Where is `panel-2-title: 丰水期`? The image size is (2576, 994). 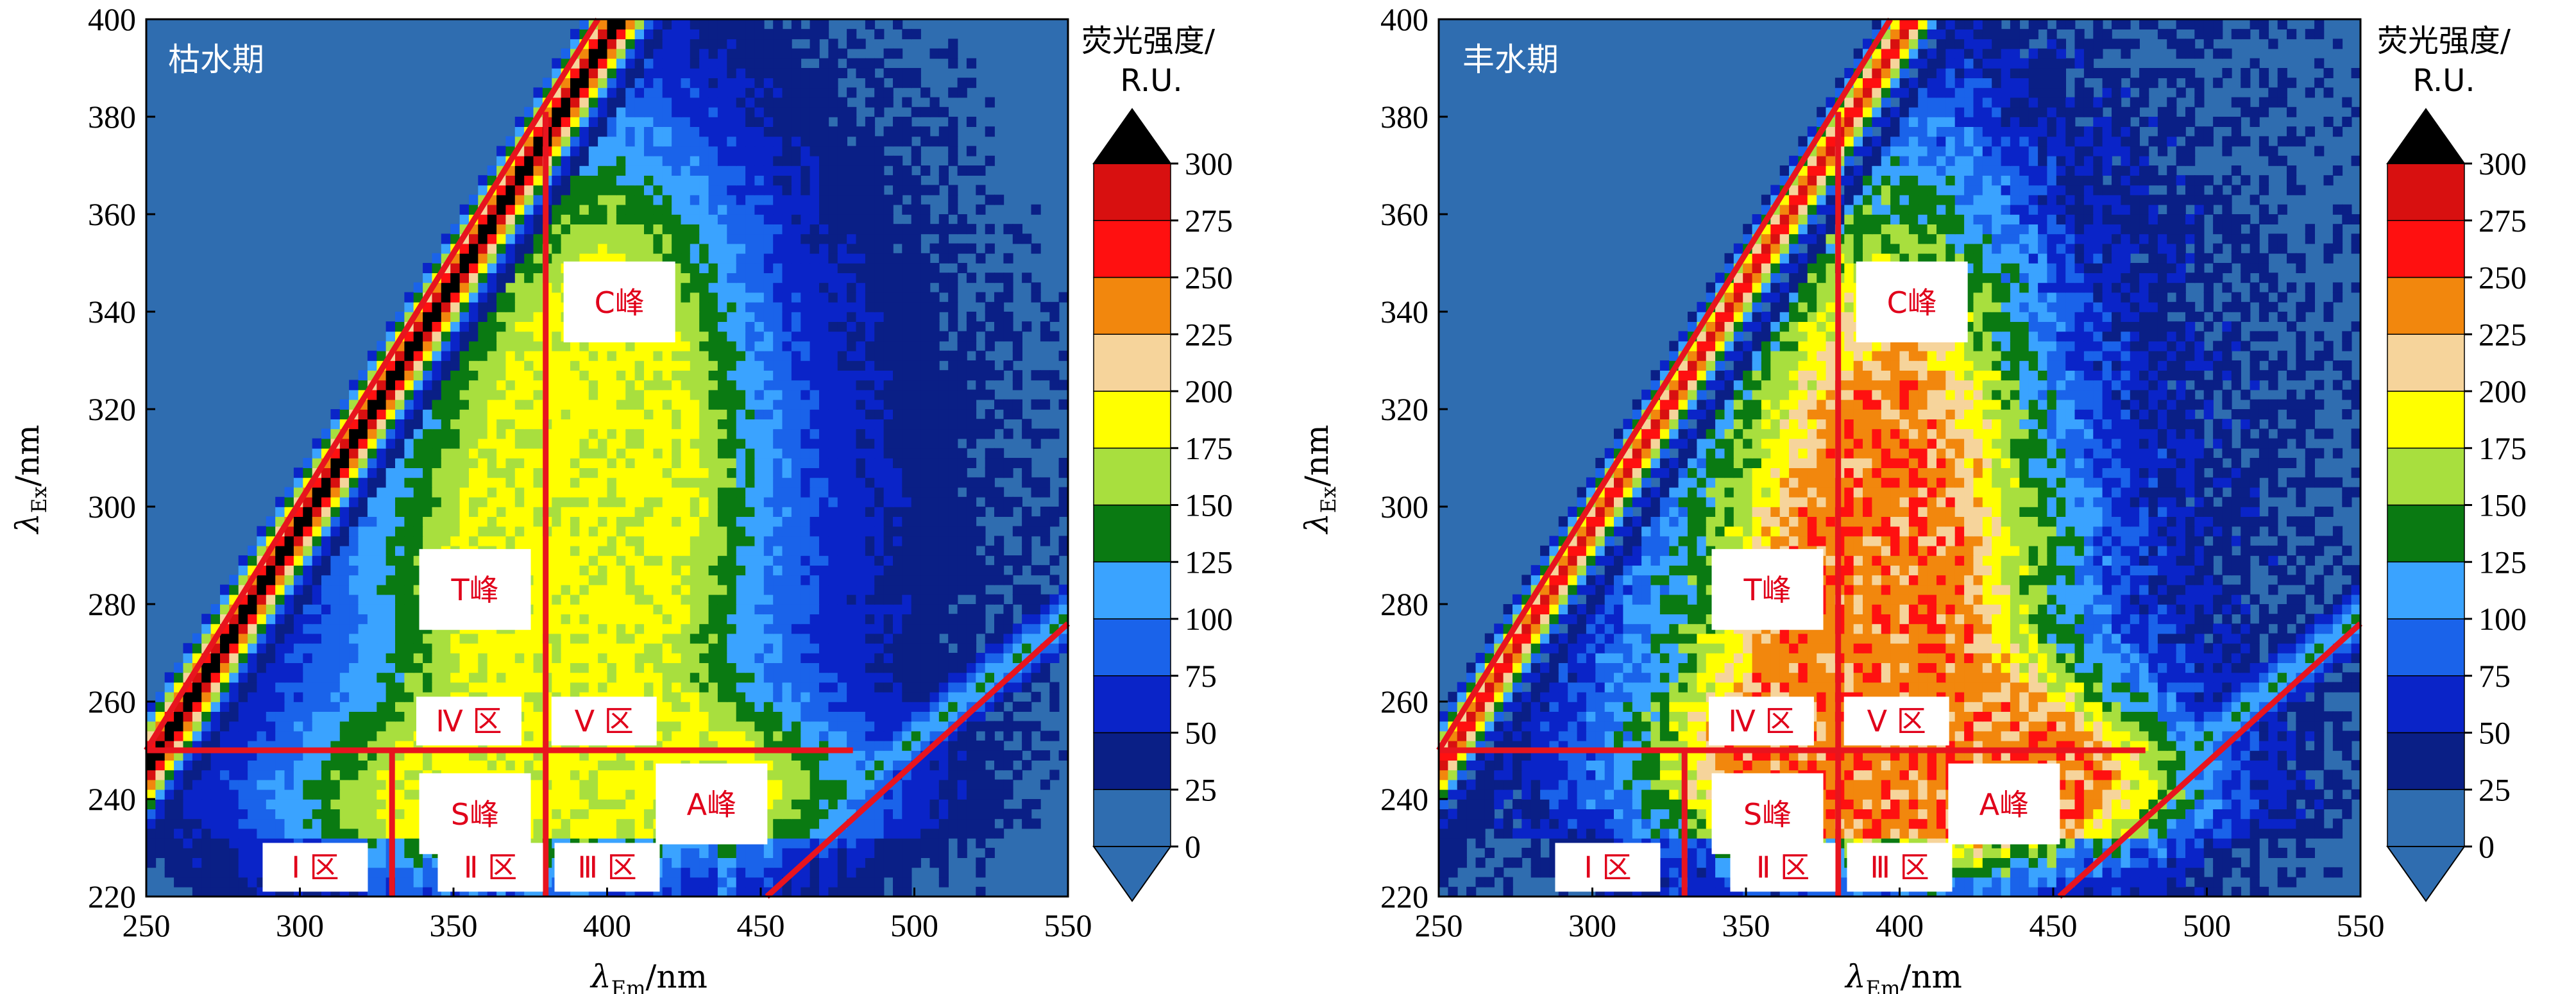 panel-2-title: 丰水期 is located at coordinates (1510, 59).